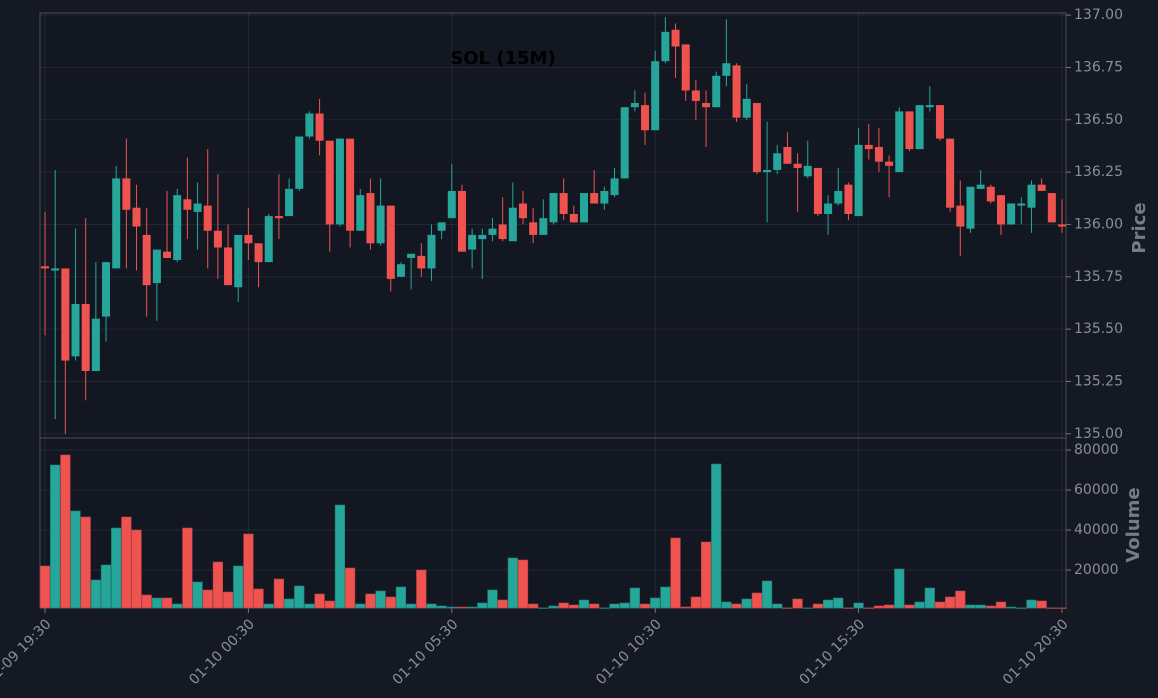 The image size is (1158, 698). What do you see at coordinates (502, 58) in the screenshot?
I see `chart-title: SOL (15M)` at bounding box center [502, 58].